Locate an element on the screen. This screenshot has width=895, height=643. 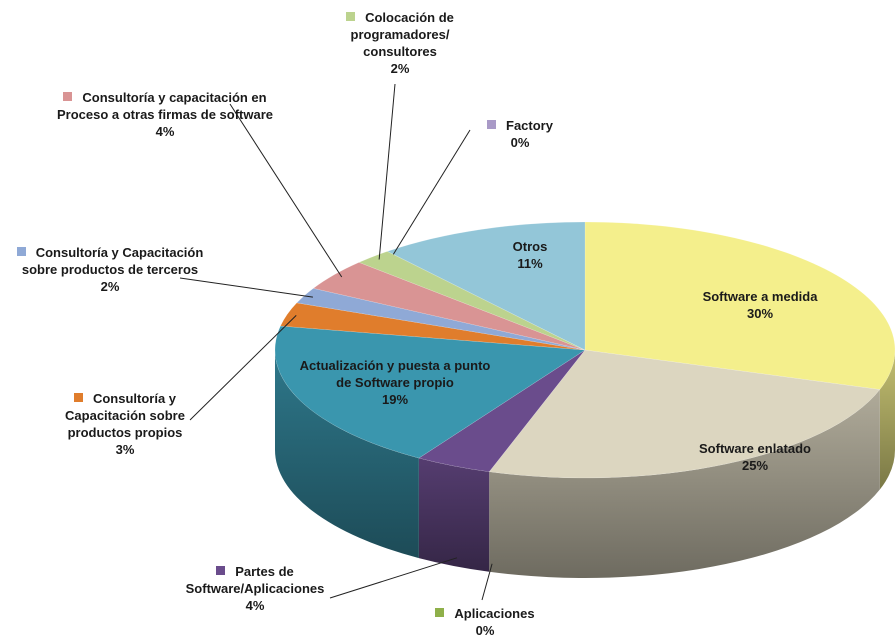
value-label: 11% is located at coordinates (530, 263).